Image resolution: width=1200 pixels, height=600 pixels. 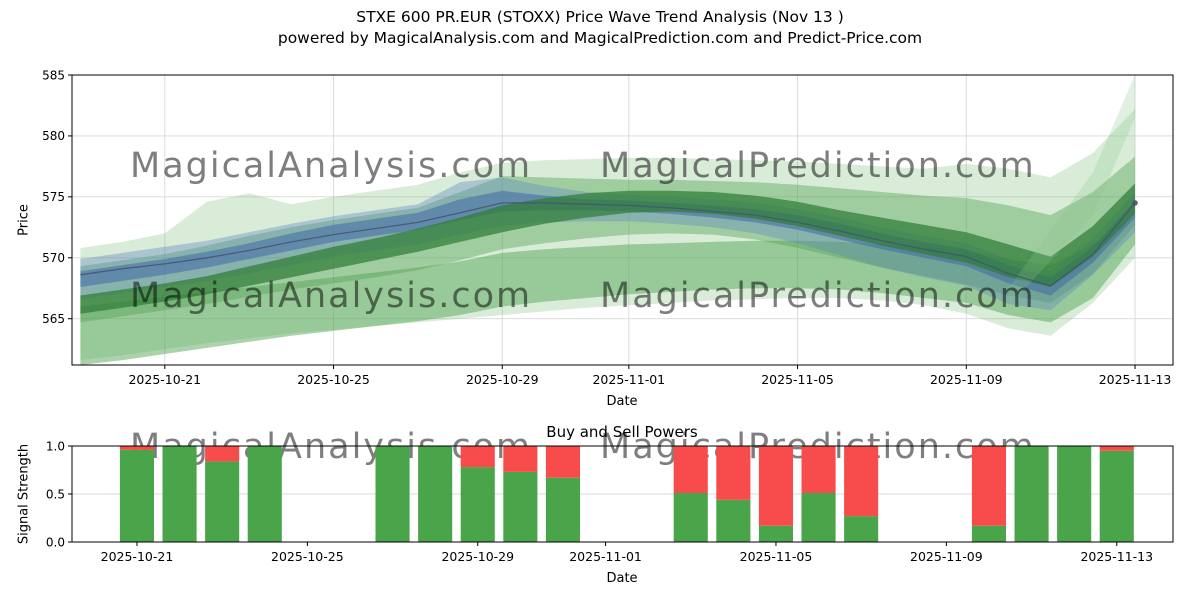 I want to click on y-tick-label: 565, so click(x=53, y=319).